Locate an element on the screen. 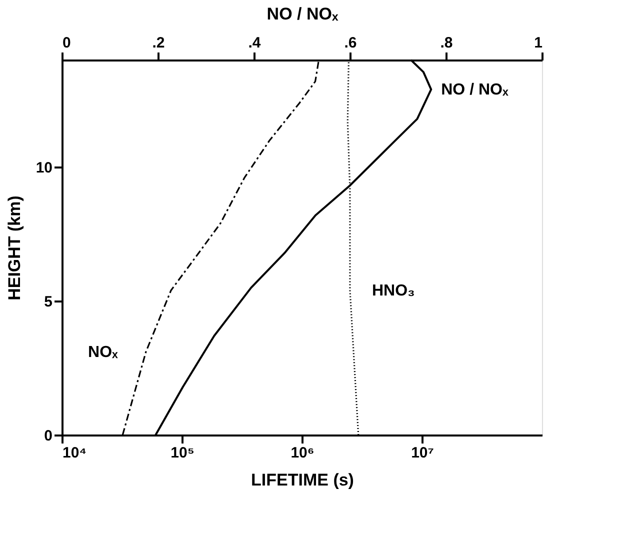 This screenshot has width=625, height=536. x2-tick-label: .6 is located at coordinates (350, 43).